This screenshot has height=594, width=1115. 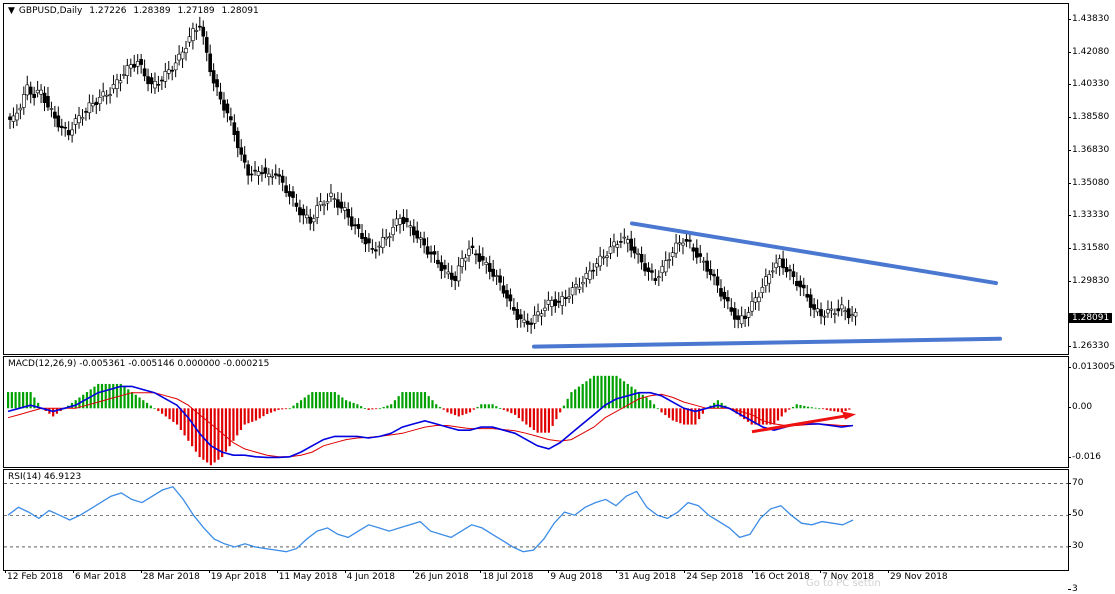 I want to click on price-axis-tick-mark, so click(x=1069, y=85).